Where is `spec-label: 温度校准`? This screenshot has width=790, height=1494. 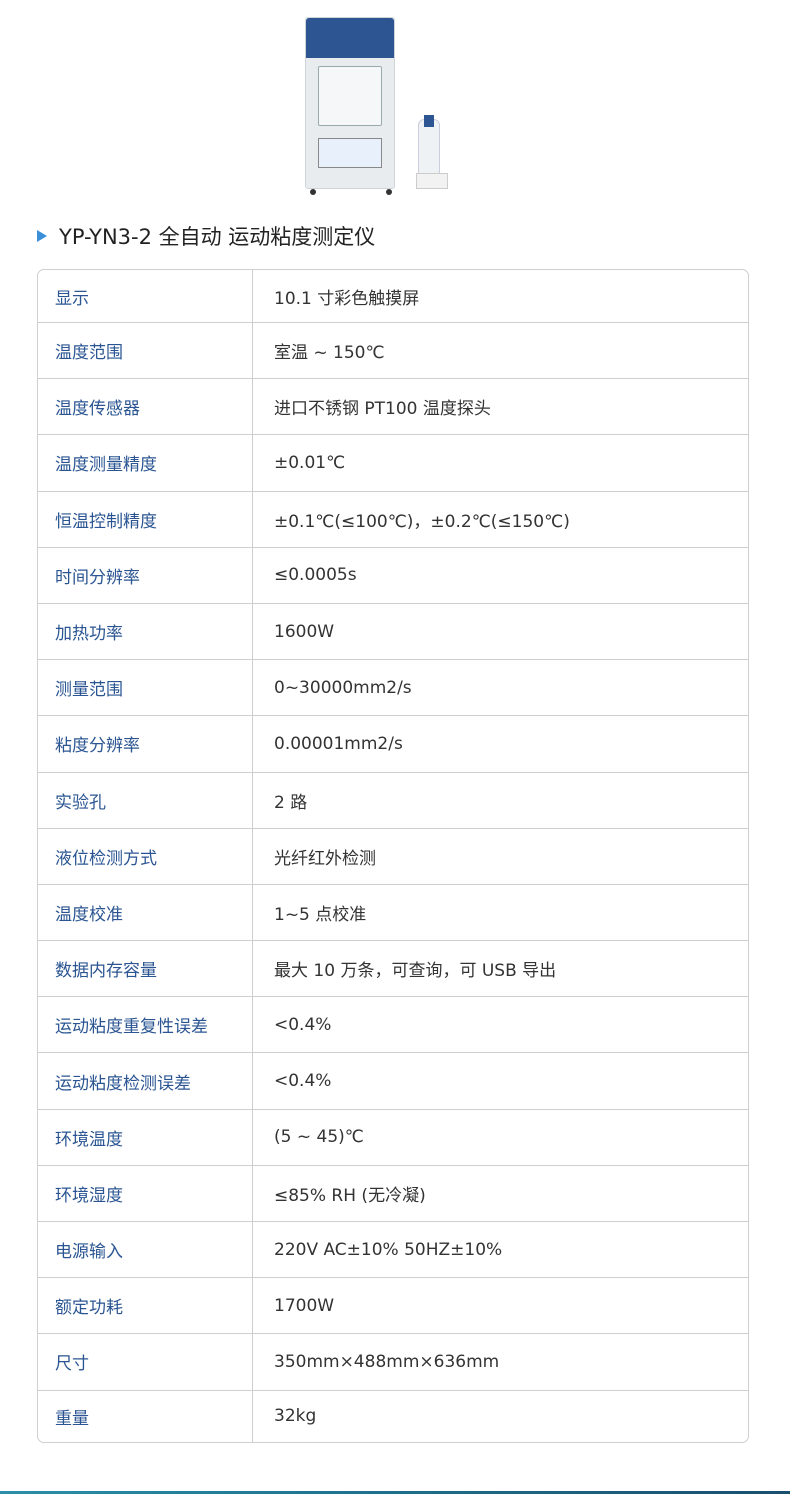
spec-label: 温度校准 is located at coordinates (145, 912).